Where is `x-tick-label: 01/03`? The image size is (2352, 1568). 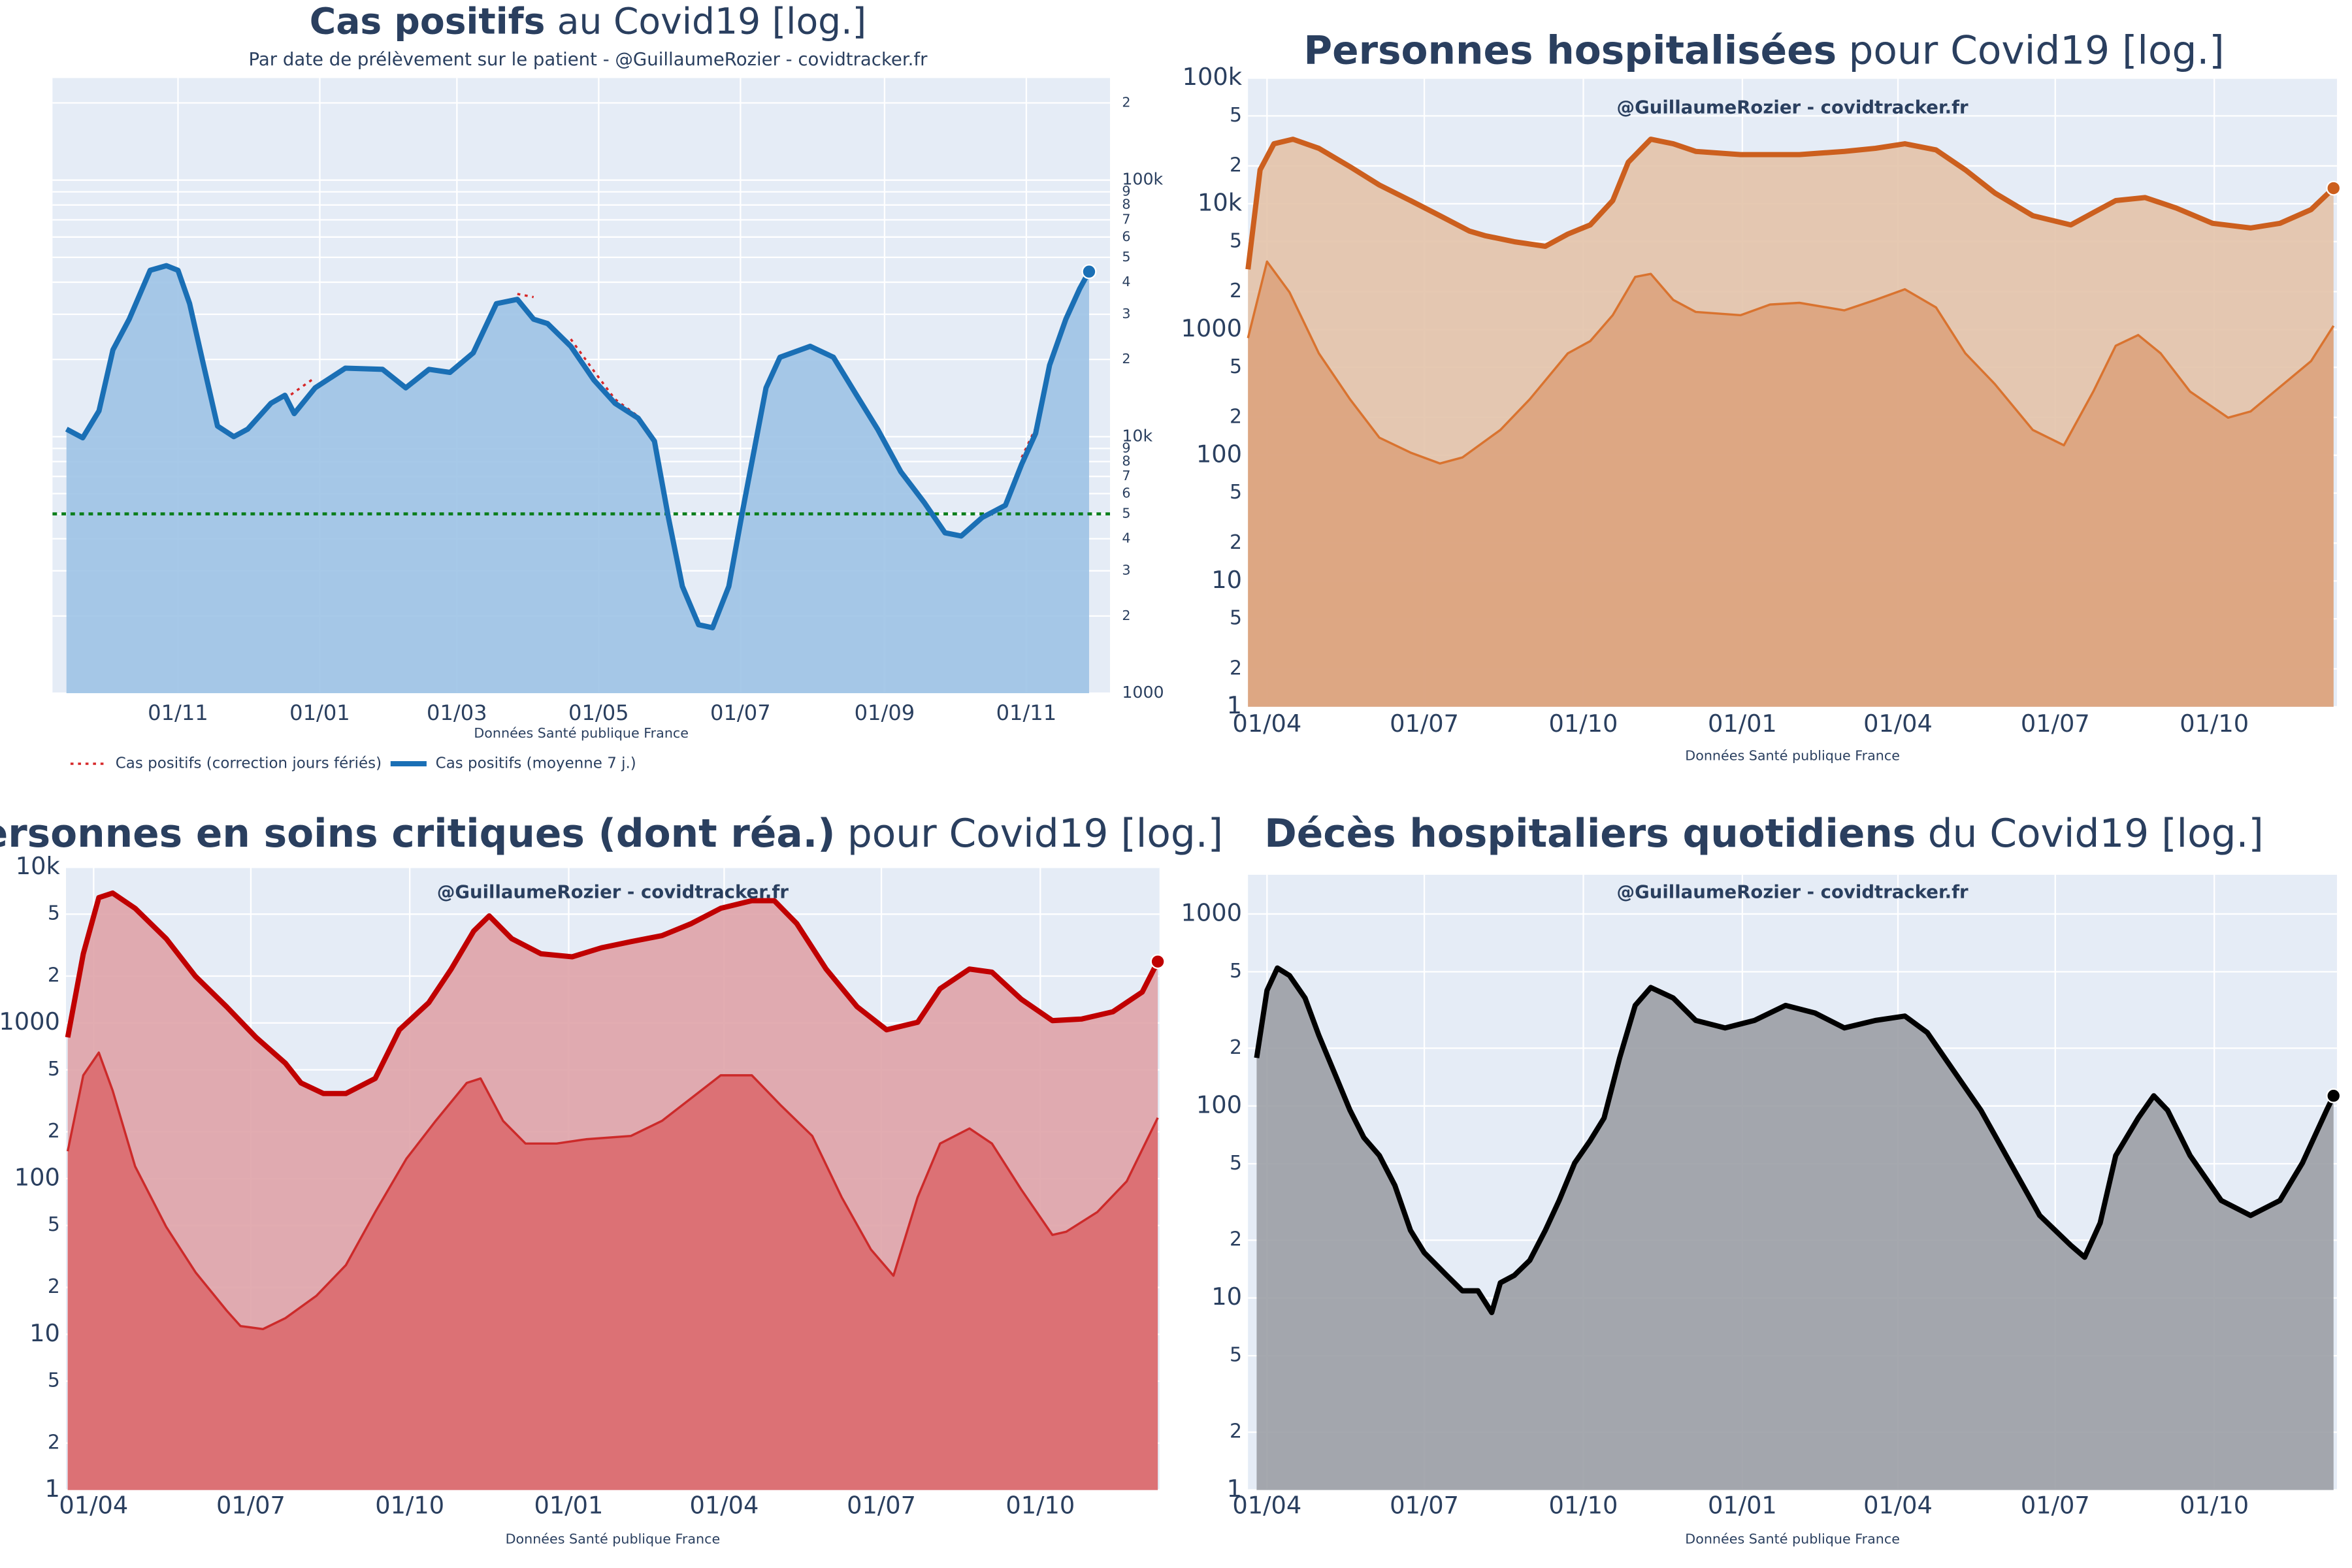 x-tick-label: 01/03 is located at coordinates (457, 712).